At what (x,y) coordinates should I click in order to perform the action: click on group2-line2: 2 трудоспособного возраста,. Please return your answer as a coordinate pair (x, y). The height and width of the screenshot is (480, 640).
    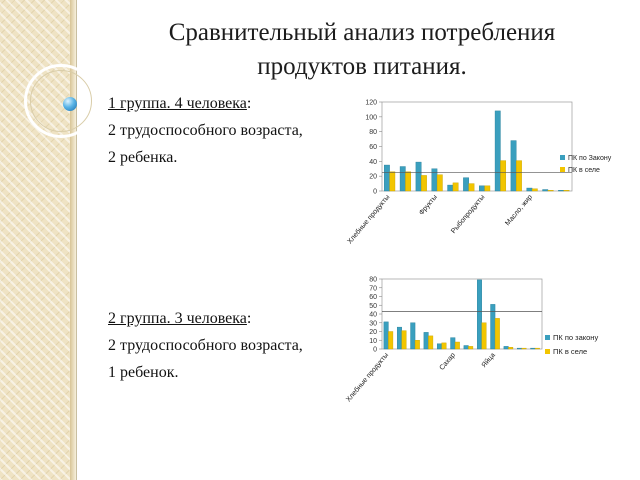
    Looking at the image, I should click on (205, 345).